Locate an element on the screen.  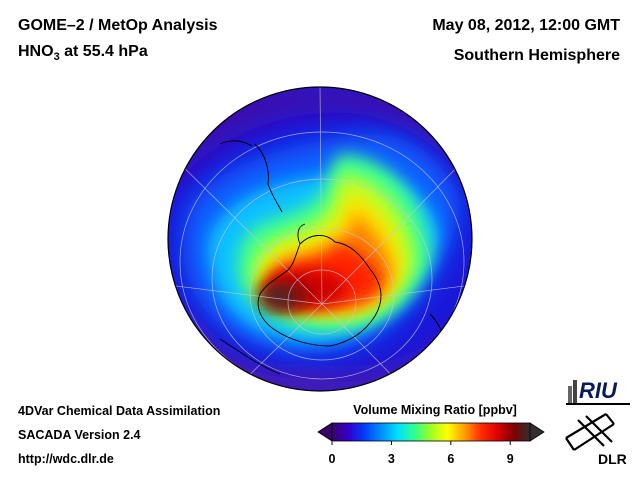
colorbar-title: Volume Mixing Ratio [ppbv] is located at coordinates (435, 410).